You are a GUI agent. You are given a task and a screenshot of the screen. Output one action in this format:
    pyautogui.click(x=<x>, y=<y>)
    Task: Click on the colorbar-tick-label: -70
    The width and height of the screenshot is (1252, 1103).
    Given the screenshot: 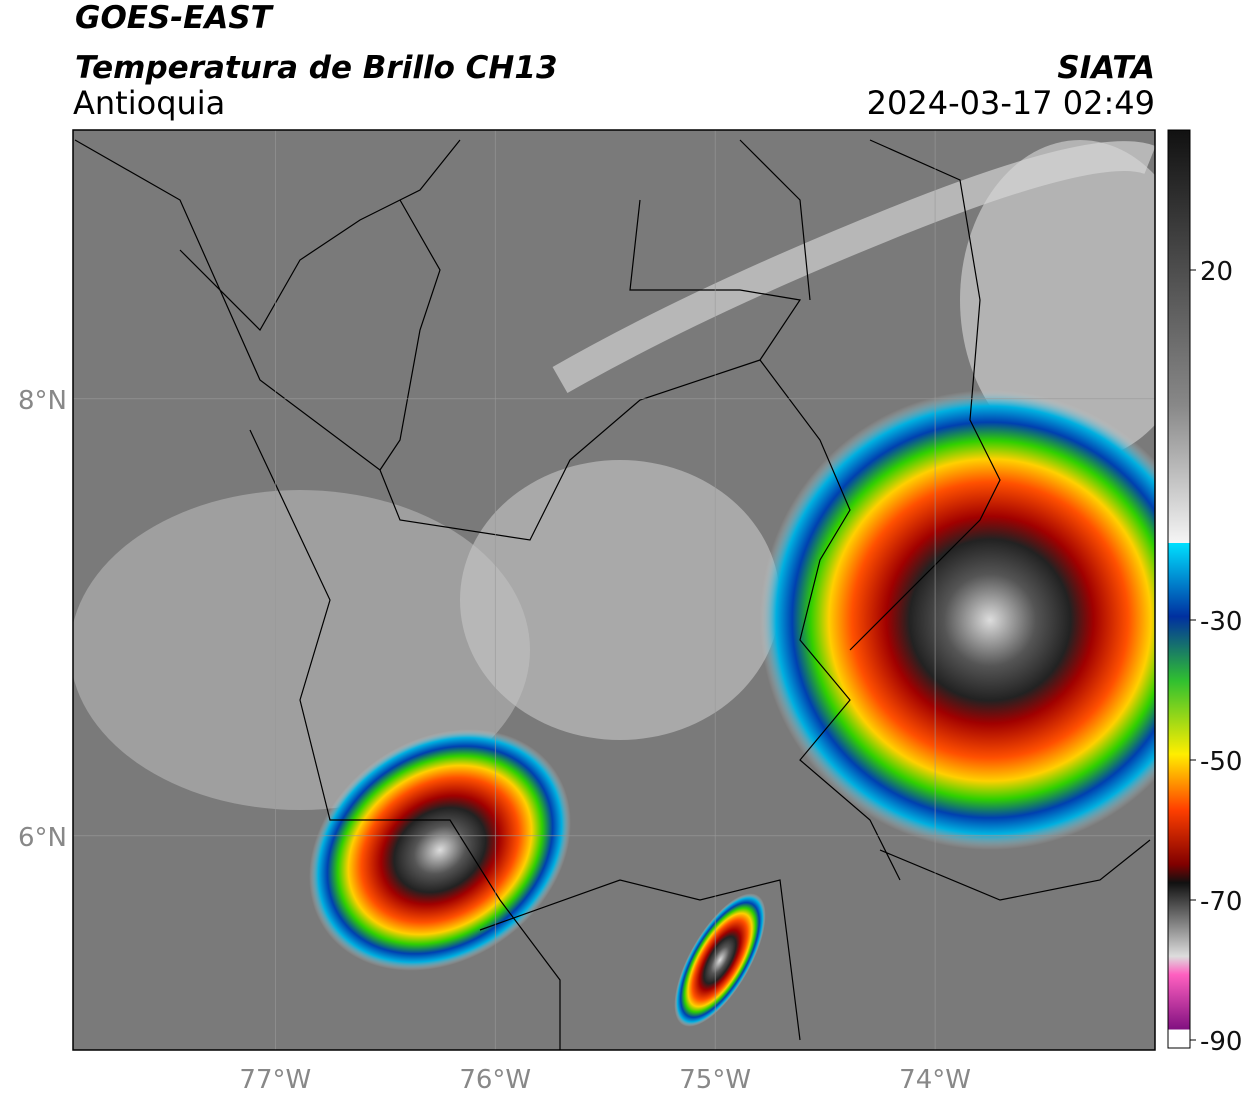 What is the action you would take?
    pyautogui.click(x=1221, y=902)
    